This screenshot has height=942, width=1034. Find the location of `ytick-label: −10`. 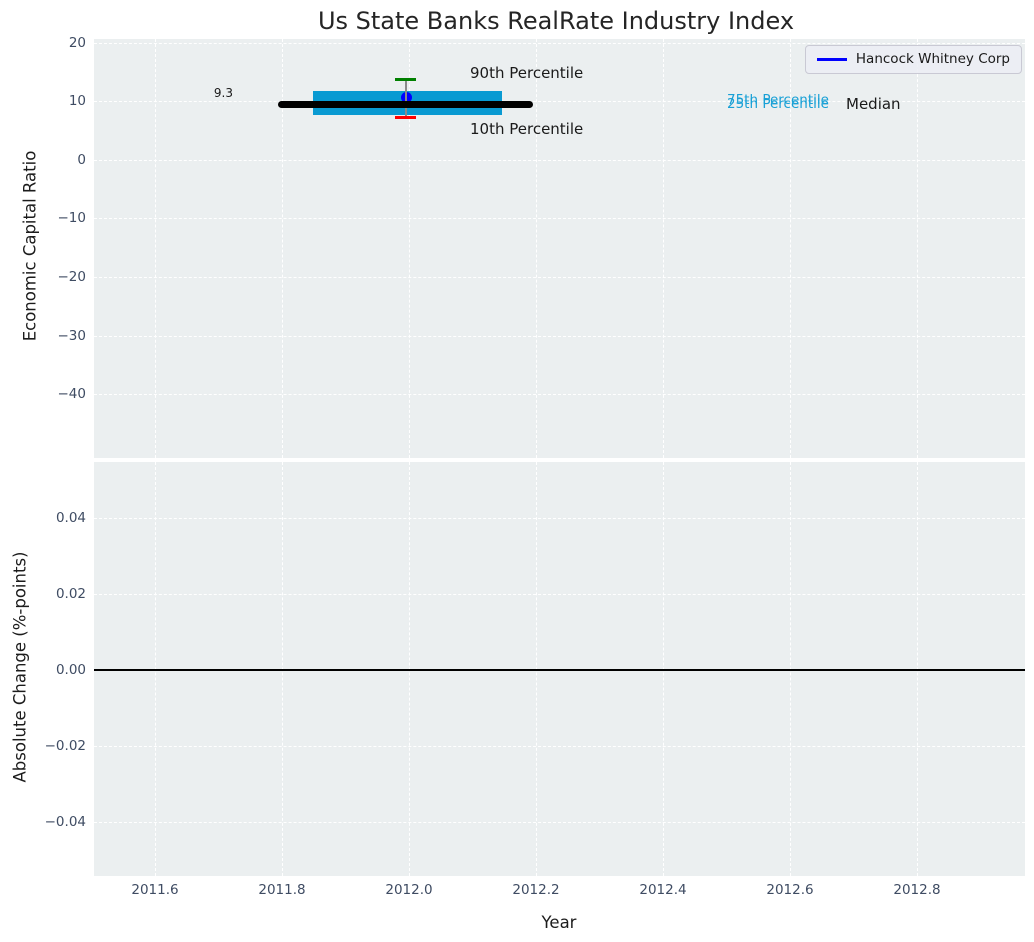

ytick-label: −10 is located at coordinates (72, 218).